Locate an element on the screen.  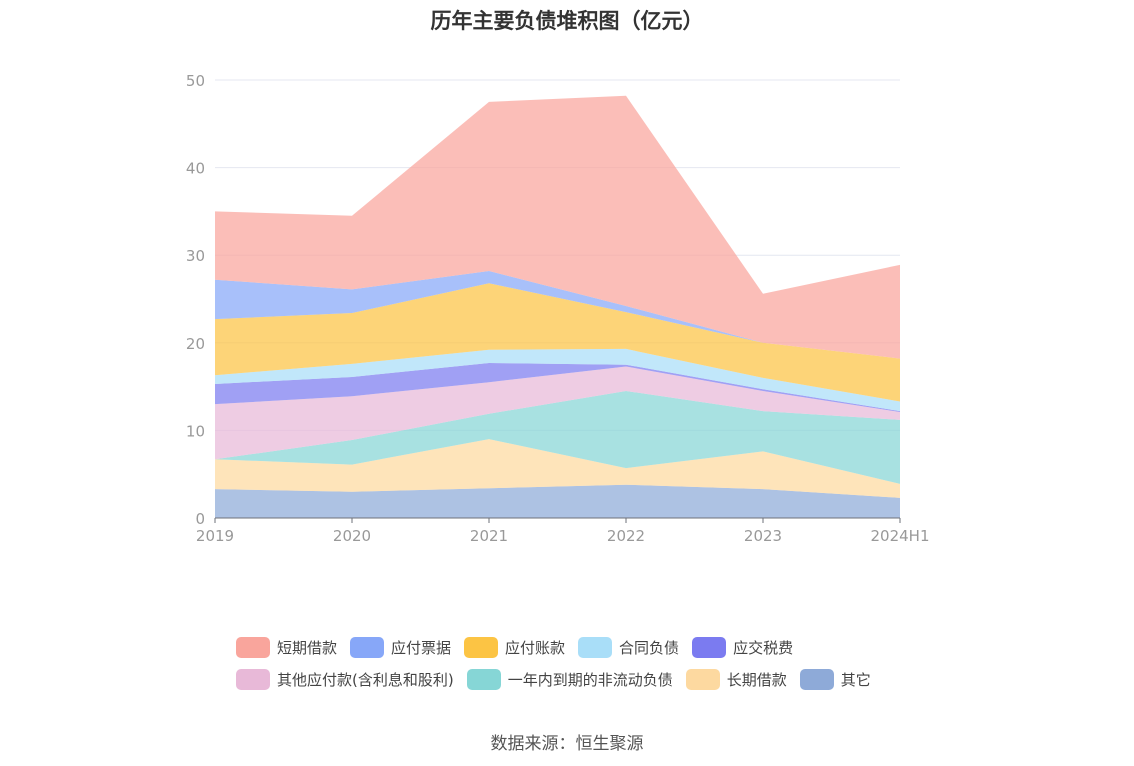
legend-item: 短期借款 is located at coordinates (287, 647).